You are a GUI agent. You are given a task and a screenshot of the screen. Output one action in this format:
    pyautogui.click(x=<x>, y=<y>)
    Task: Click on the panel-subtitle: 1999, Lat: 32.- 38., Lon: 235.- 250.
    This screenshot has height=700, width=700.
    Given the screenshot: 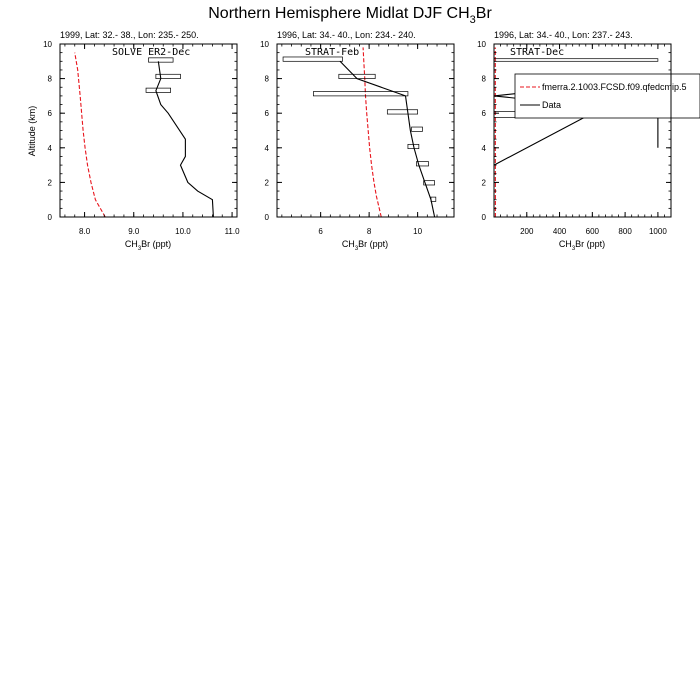 What is the action you would take?
    pyautogui.click(x=129, y=35)
    